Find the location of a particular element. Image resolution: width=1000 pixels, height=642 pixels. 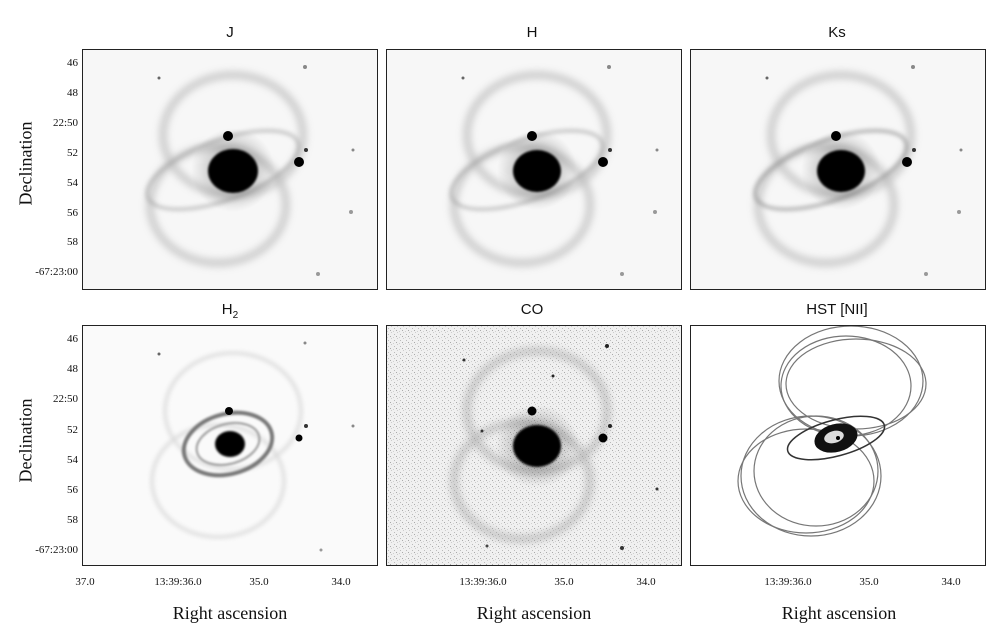

ytick-bottom-3: 52 is located at coordinates (72, 430).